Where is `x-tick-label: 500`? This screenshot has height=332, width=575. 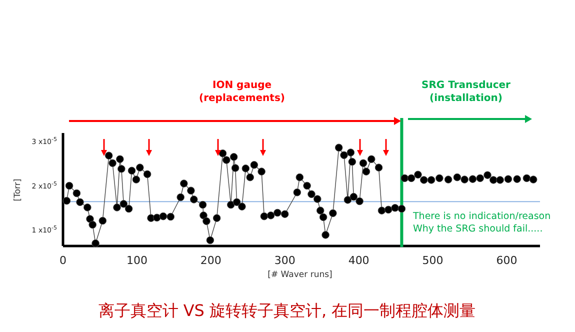 x-tick-label: 500 is located at coordinates (433, 260).